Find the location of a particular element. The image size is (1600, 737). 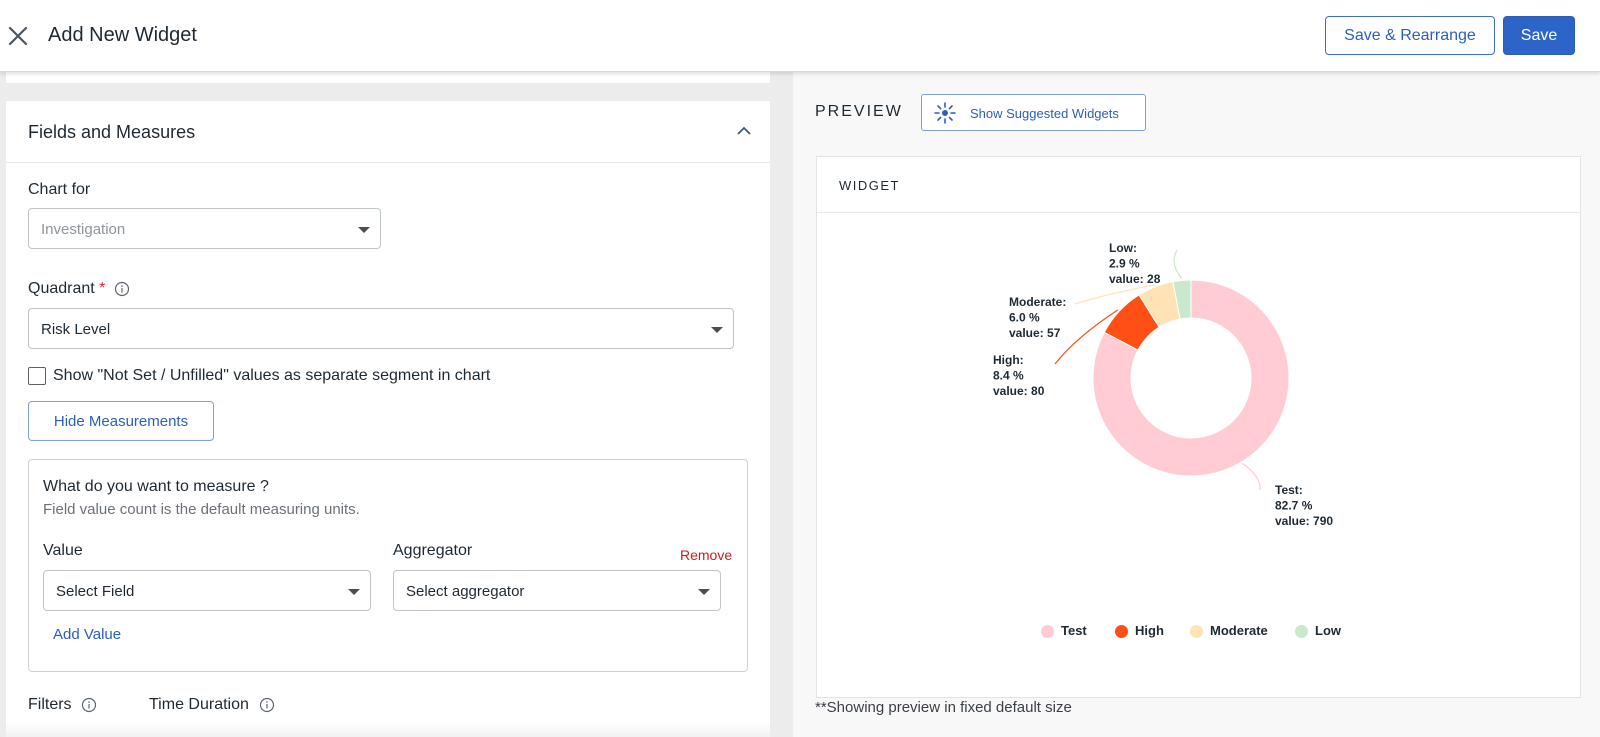

widget-title: WIDGET is located at coordinates (869, 185).